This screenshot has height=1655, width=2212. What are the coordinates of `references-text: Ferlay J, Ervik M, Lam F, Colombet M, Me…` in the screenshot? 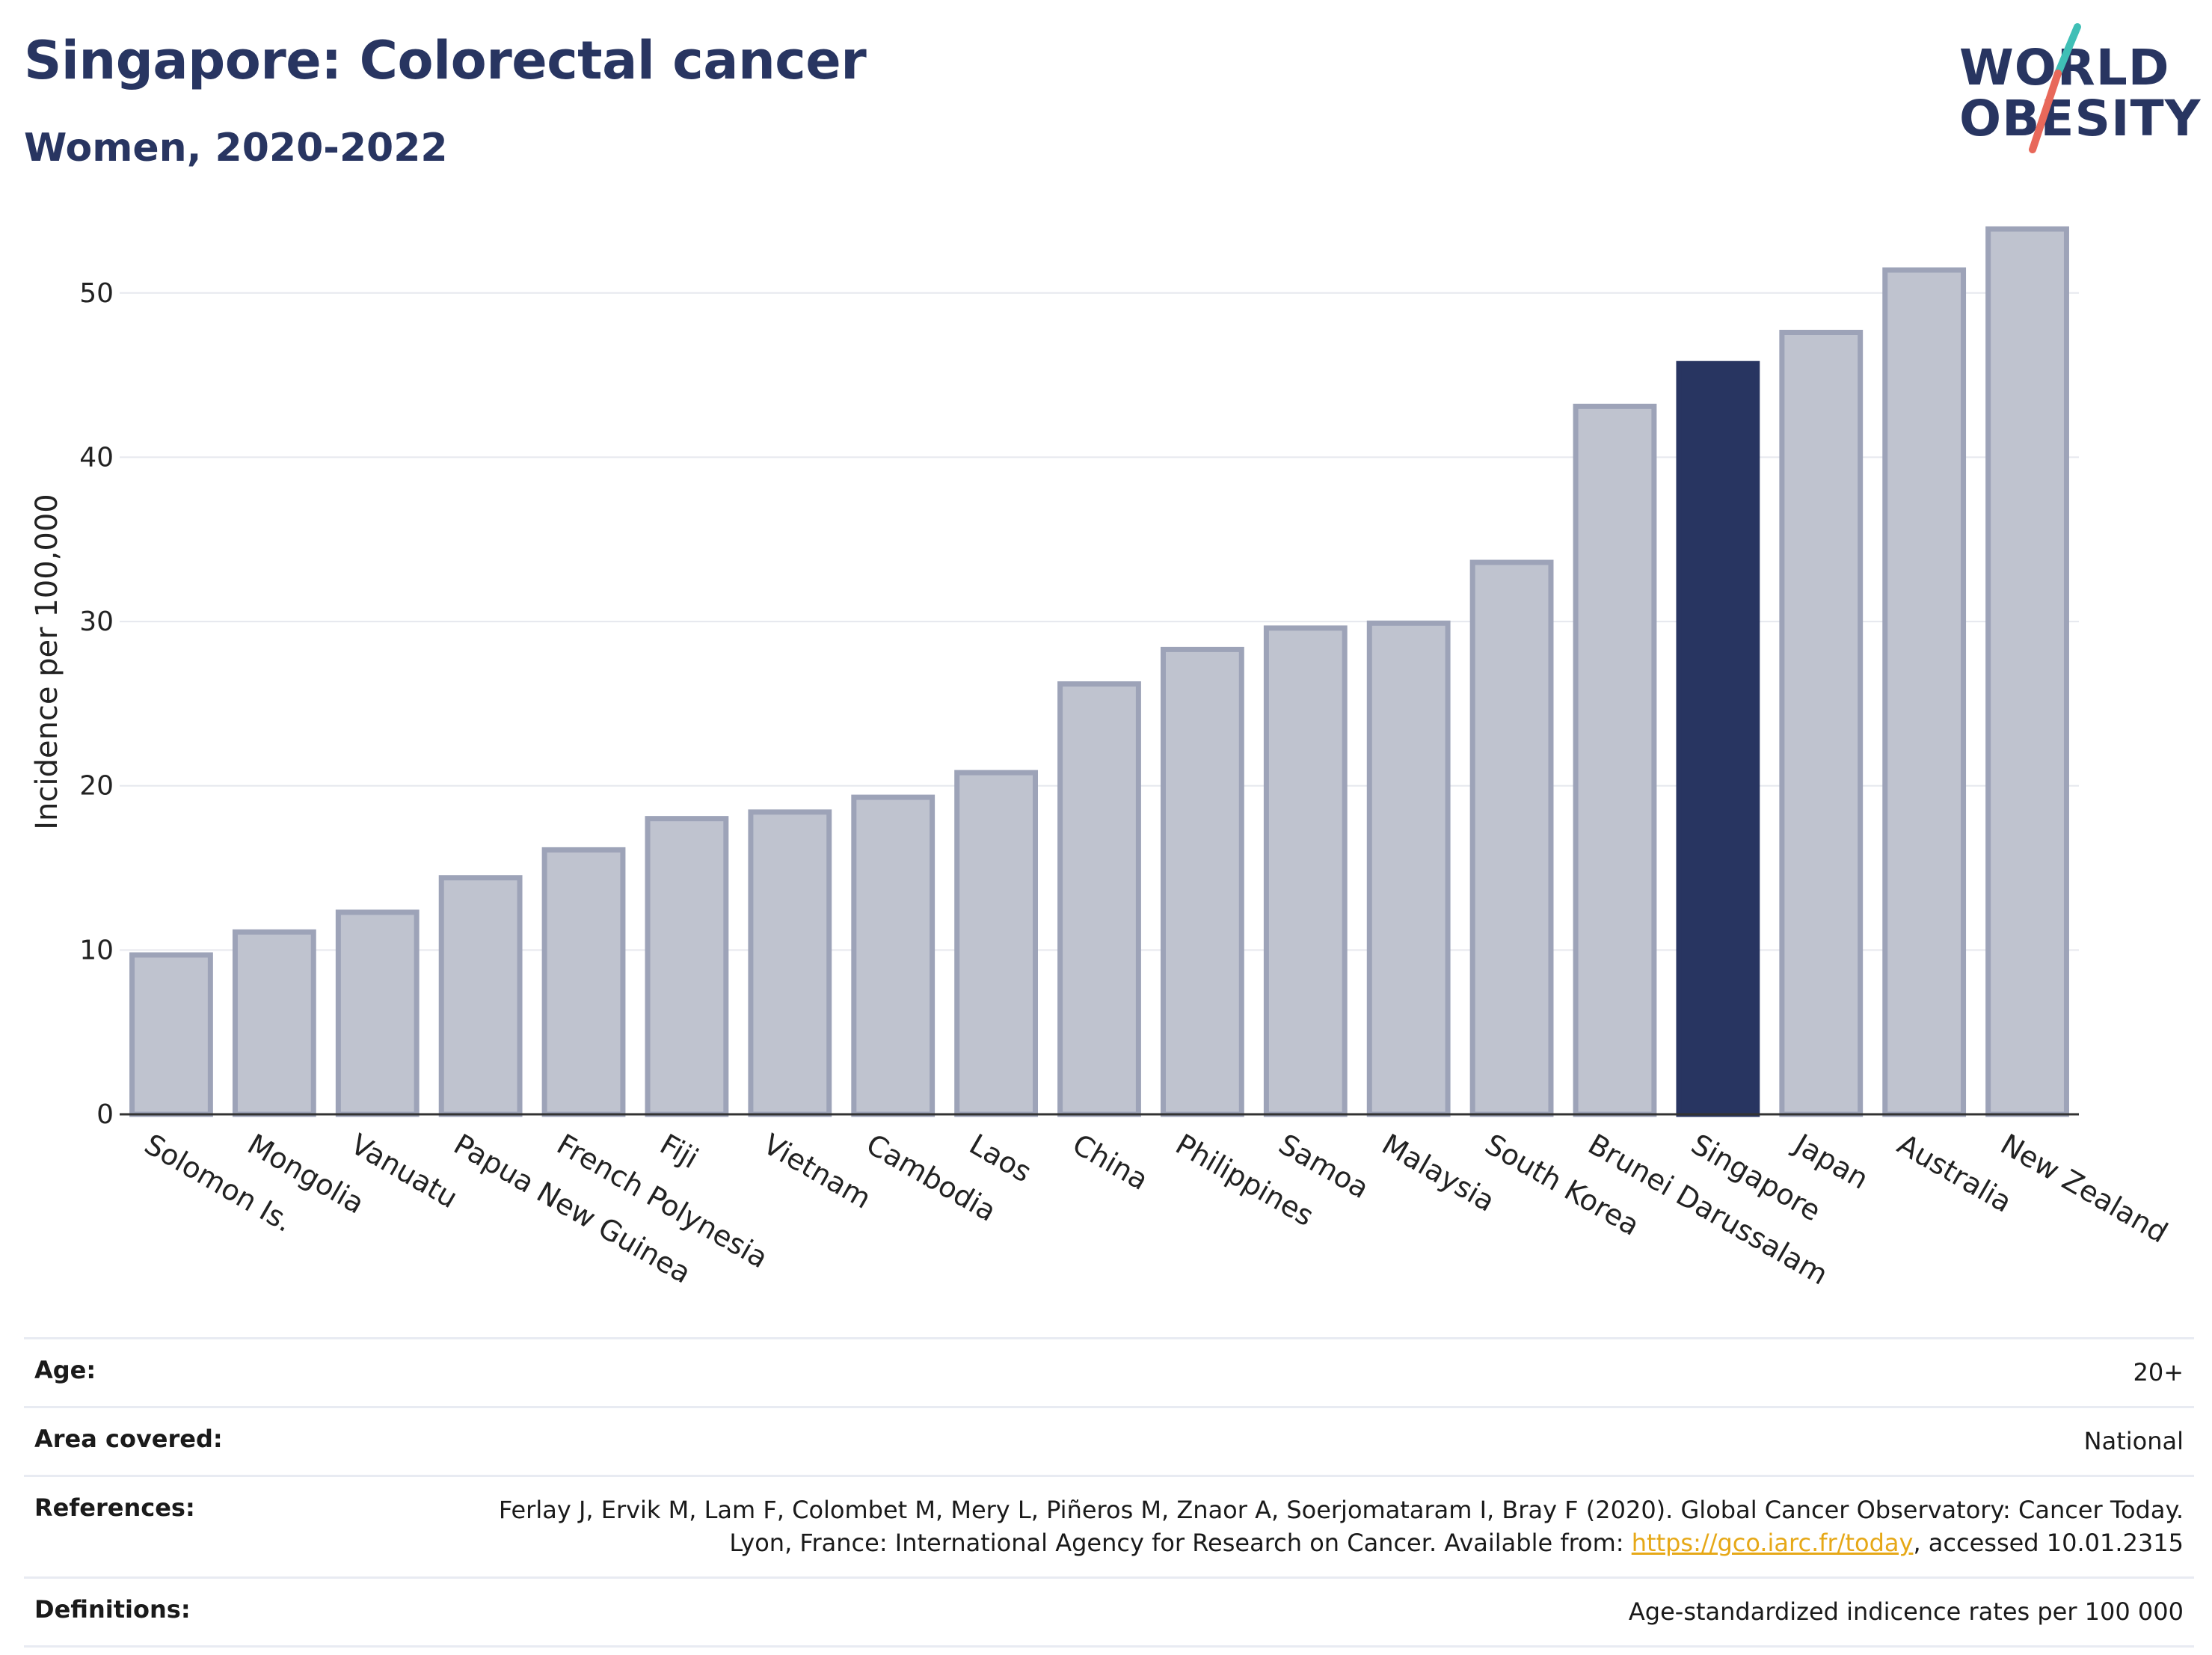 It's located at (1341, 1526).